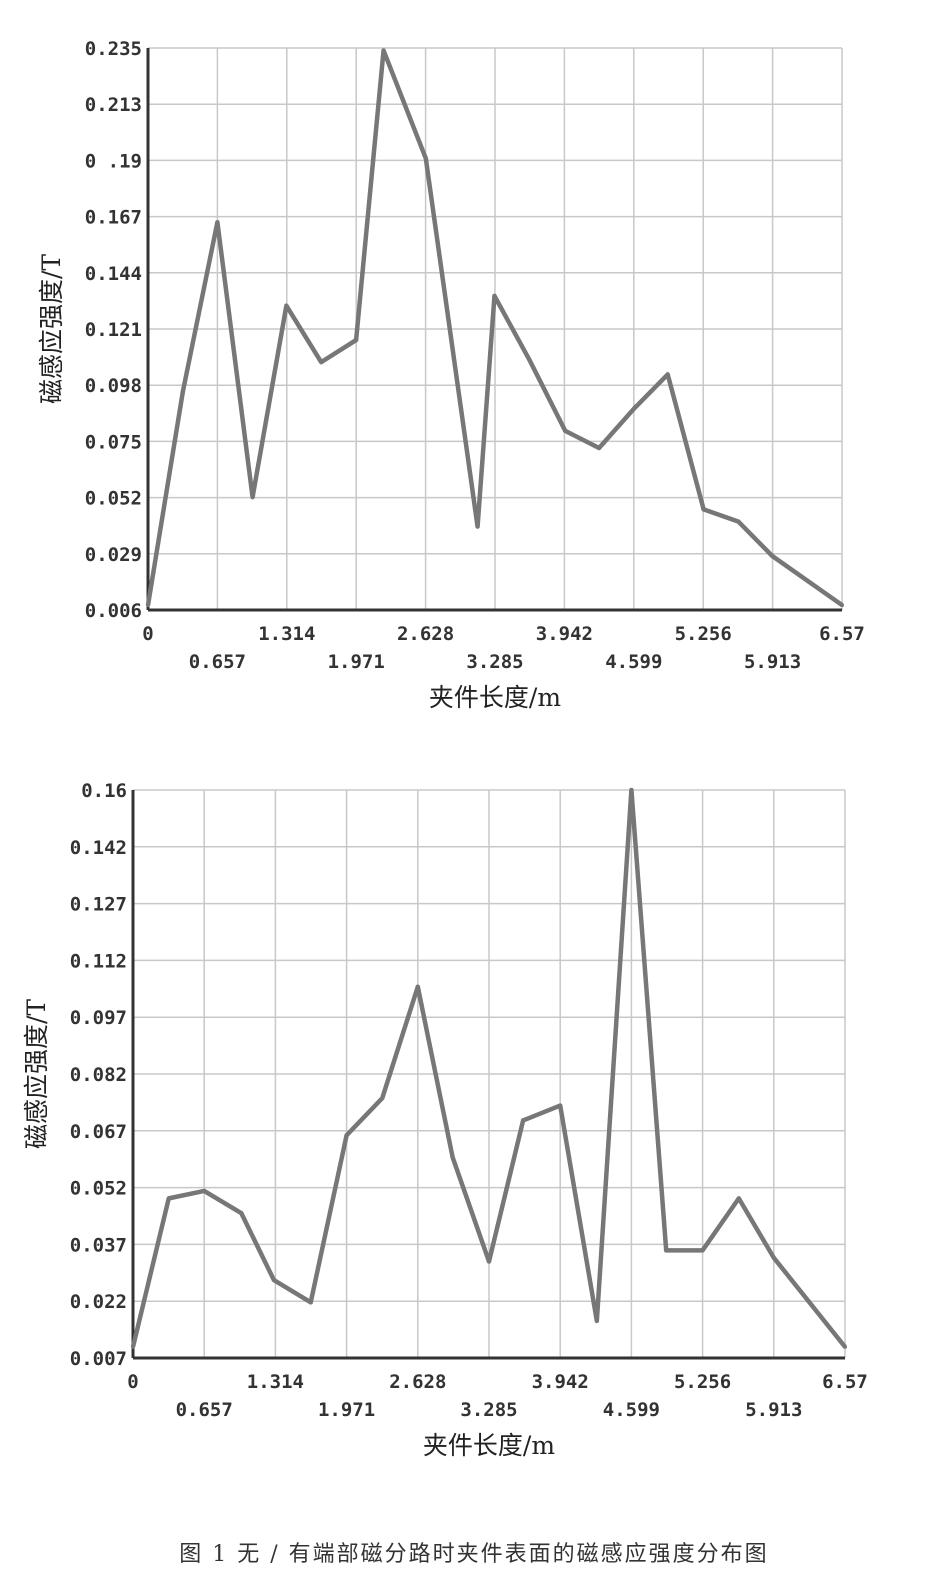  Describe the element at coordinates (98, 1018) in the screenshot. I see `y-tick-label: 0.097` at that location.